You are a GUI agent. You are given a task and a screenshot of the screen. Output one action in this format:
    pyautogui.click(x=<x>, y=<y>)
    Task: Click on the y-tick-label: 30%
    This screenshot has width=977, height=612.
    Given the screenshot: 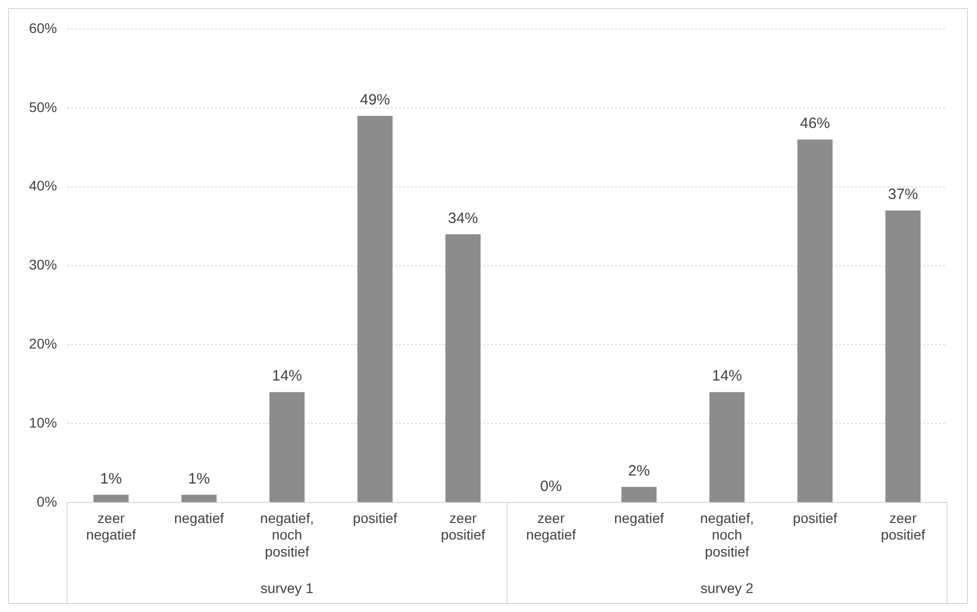 What is the action you would take?
    pyautogui.click(x=43, y=264)
    